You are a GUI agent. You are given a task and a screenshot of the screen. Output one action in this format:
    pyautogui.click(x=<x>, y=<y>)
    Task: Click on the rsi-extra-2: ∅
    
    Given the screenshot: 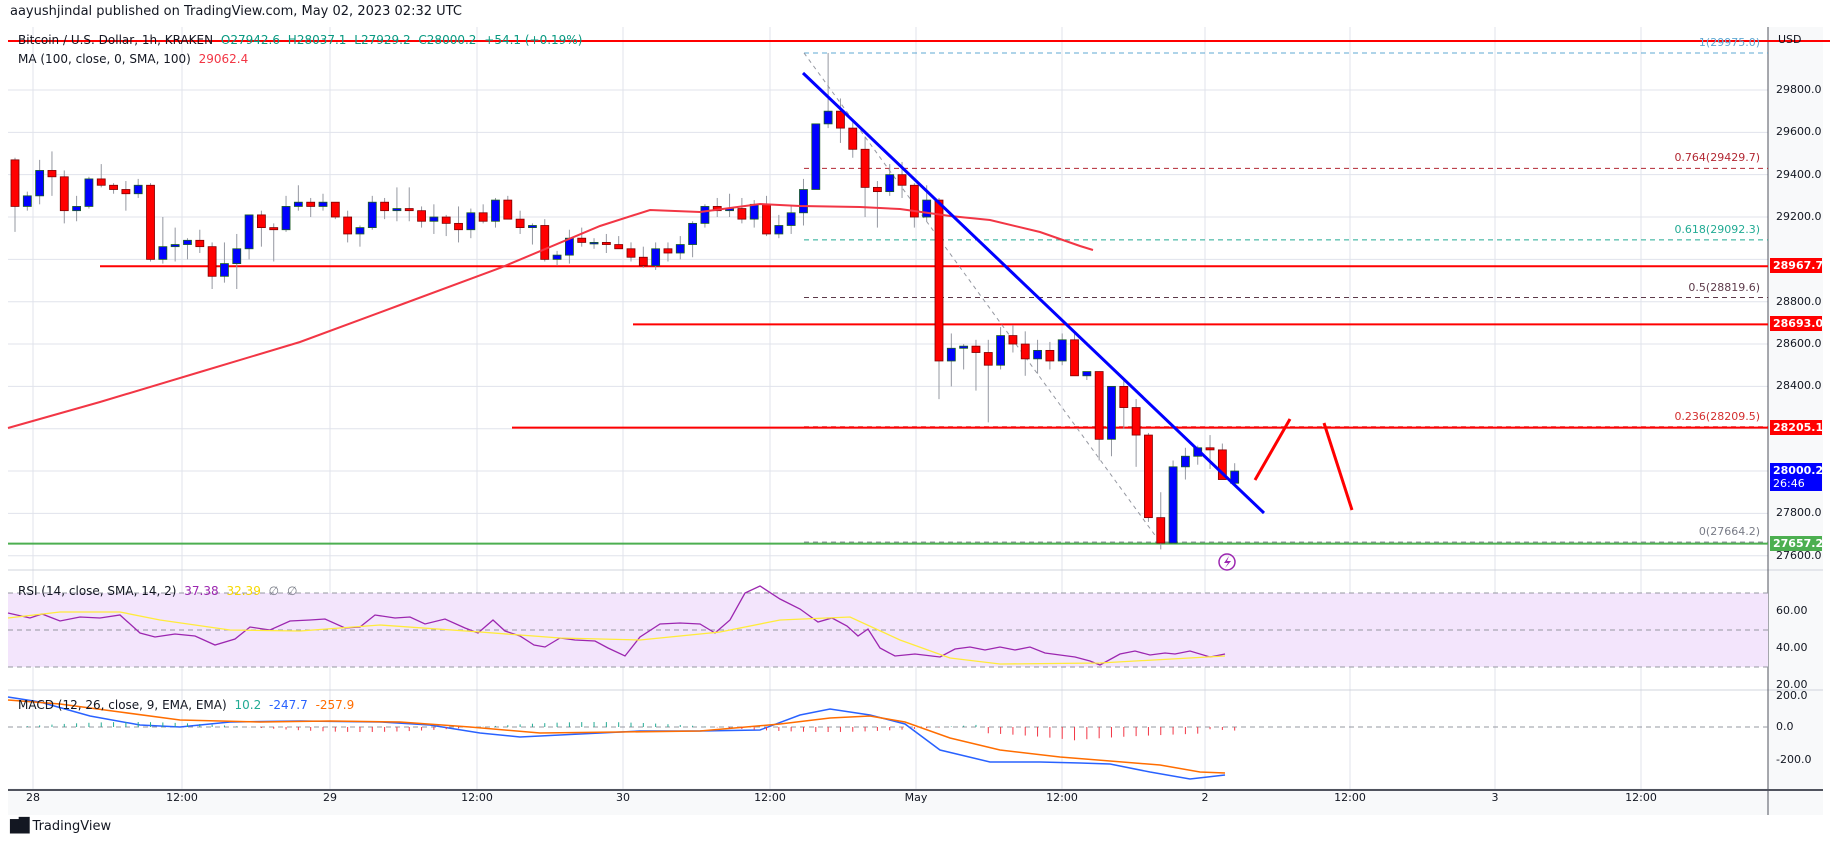 What is the action you would take?
    pyautogui.click(x=292, y=591)
    